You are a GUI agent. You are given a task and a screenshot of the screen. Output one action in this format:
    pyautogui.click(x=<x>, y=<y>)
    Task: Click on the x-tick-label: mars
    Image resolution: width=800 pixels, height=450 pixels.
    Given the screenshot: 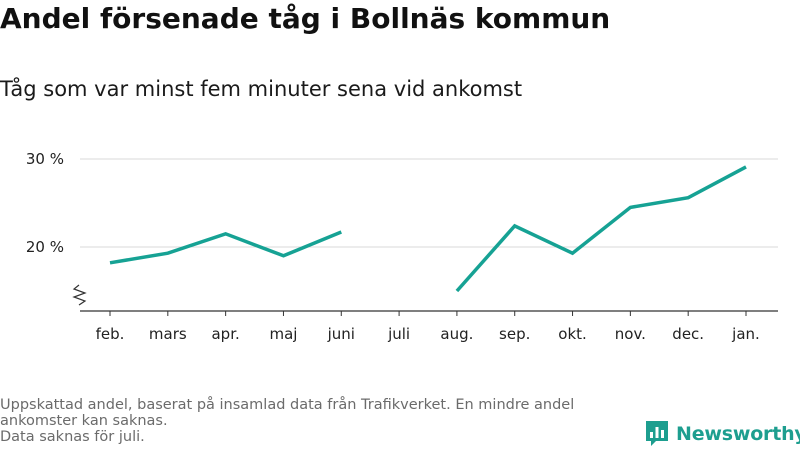 What is the action you would take?
    pyautogui.click(x=168, y=334)
    